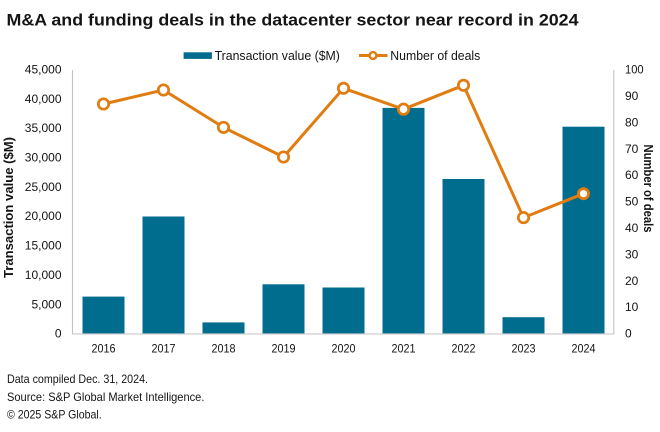 This screenshot has height=432, width=660. What do you see at coordinates (632, 281) in the screenshot?
I see `svg-text: 20` at bounding box center [632, 281].